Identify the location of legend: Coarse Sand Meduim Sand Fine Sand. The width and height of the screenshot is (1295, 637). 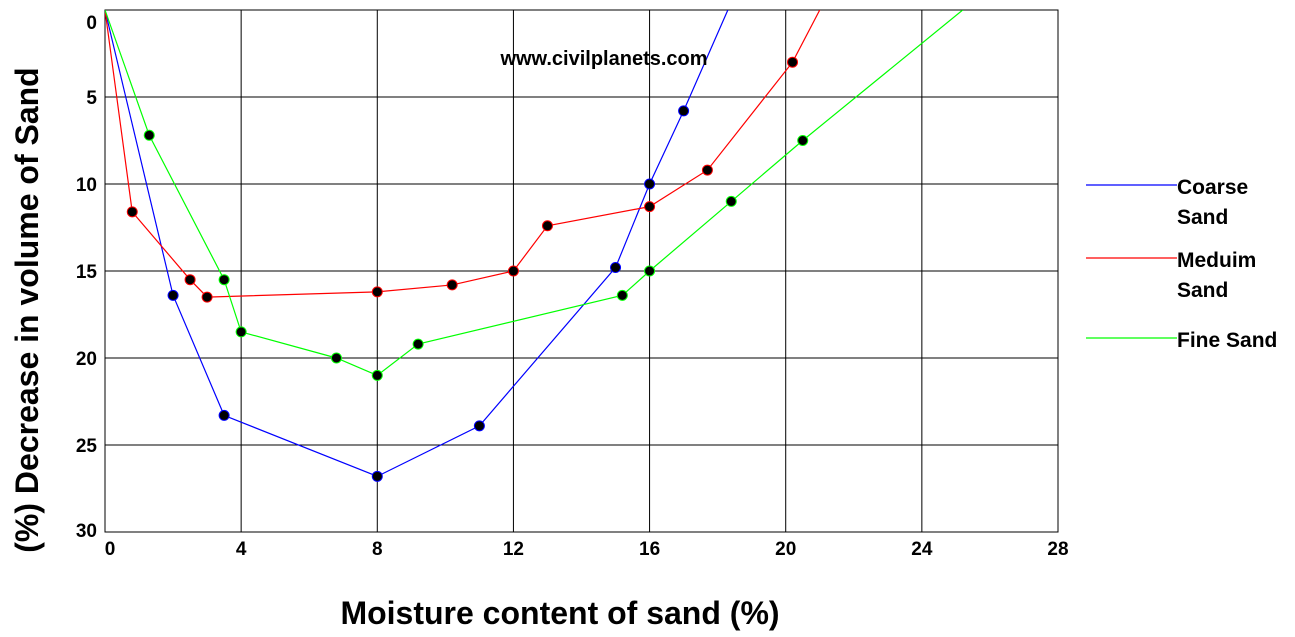
(1181, 264).